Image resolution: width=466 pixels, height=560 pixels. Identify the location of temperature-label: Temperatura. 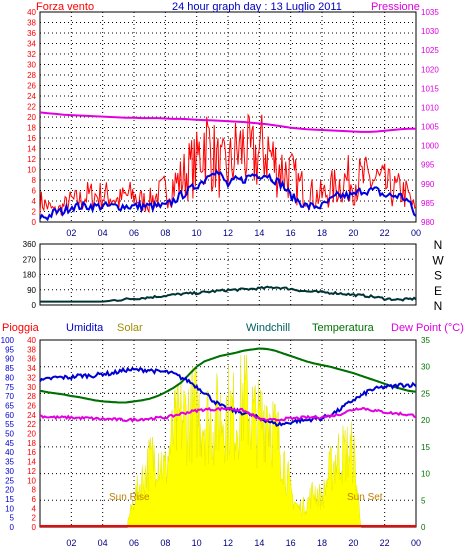
(343, 328).